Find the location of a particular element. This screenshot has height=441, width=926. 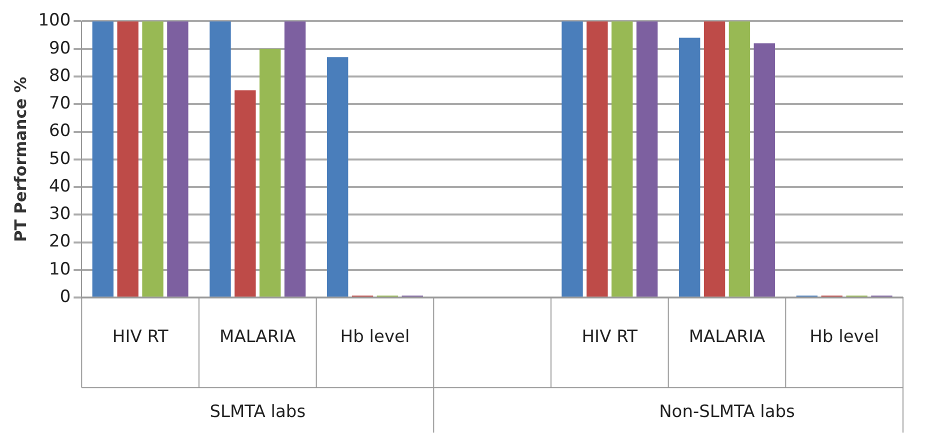

y-tick-label: 40 is located at coordinates (60, 186).